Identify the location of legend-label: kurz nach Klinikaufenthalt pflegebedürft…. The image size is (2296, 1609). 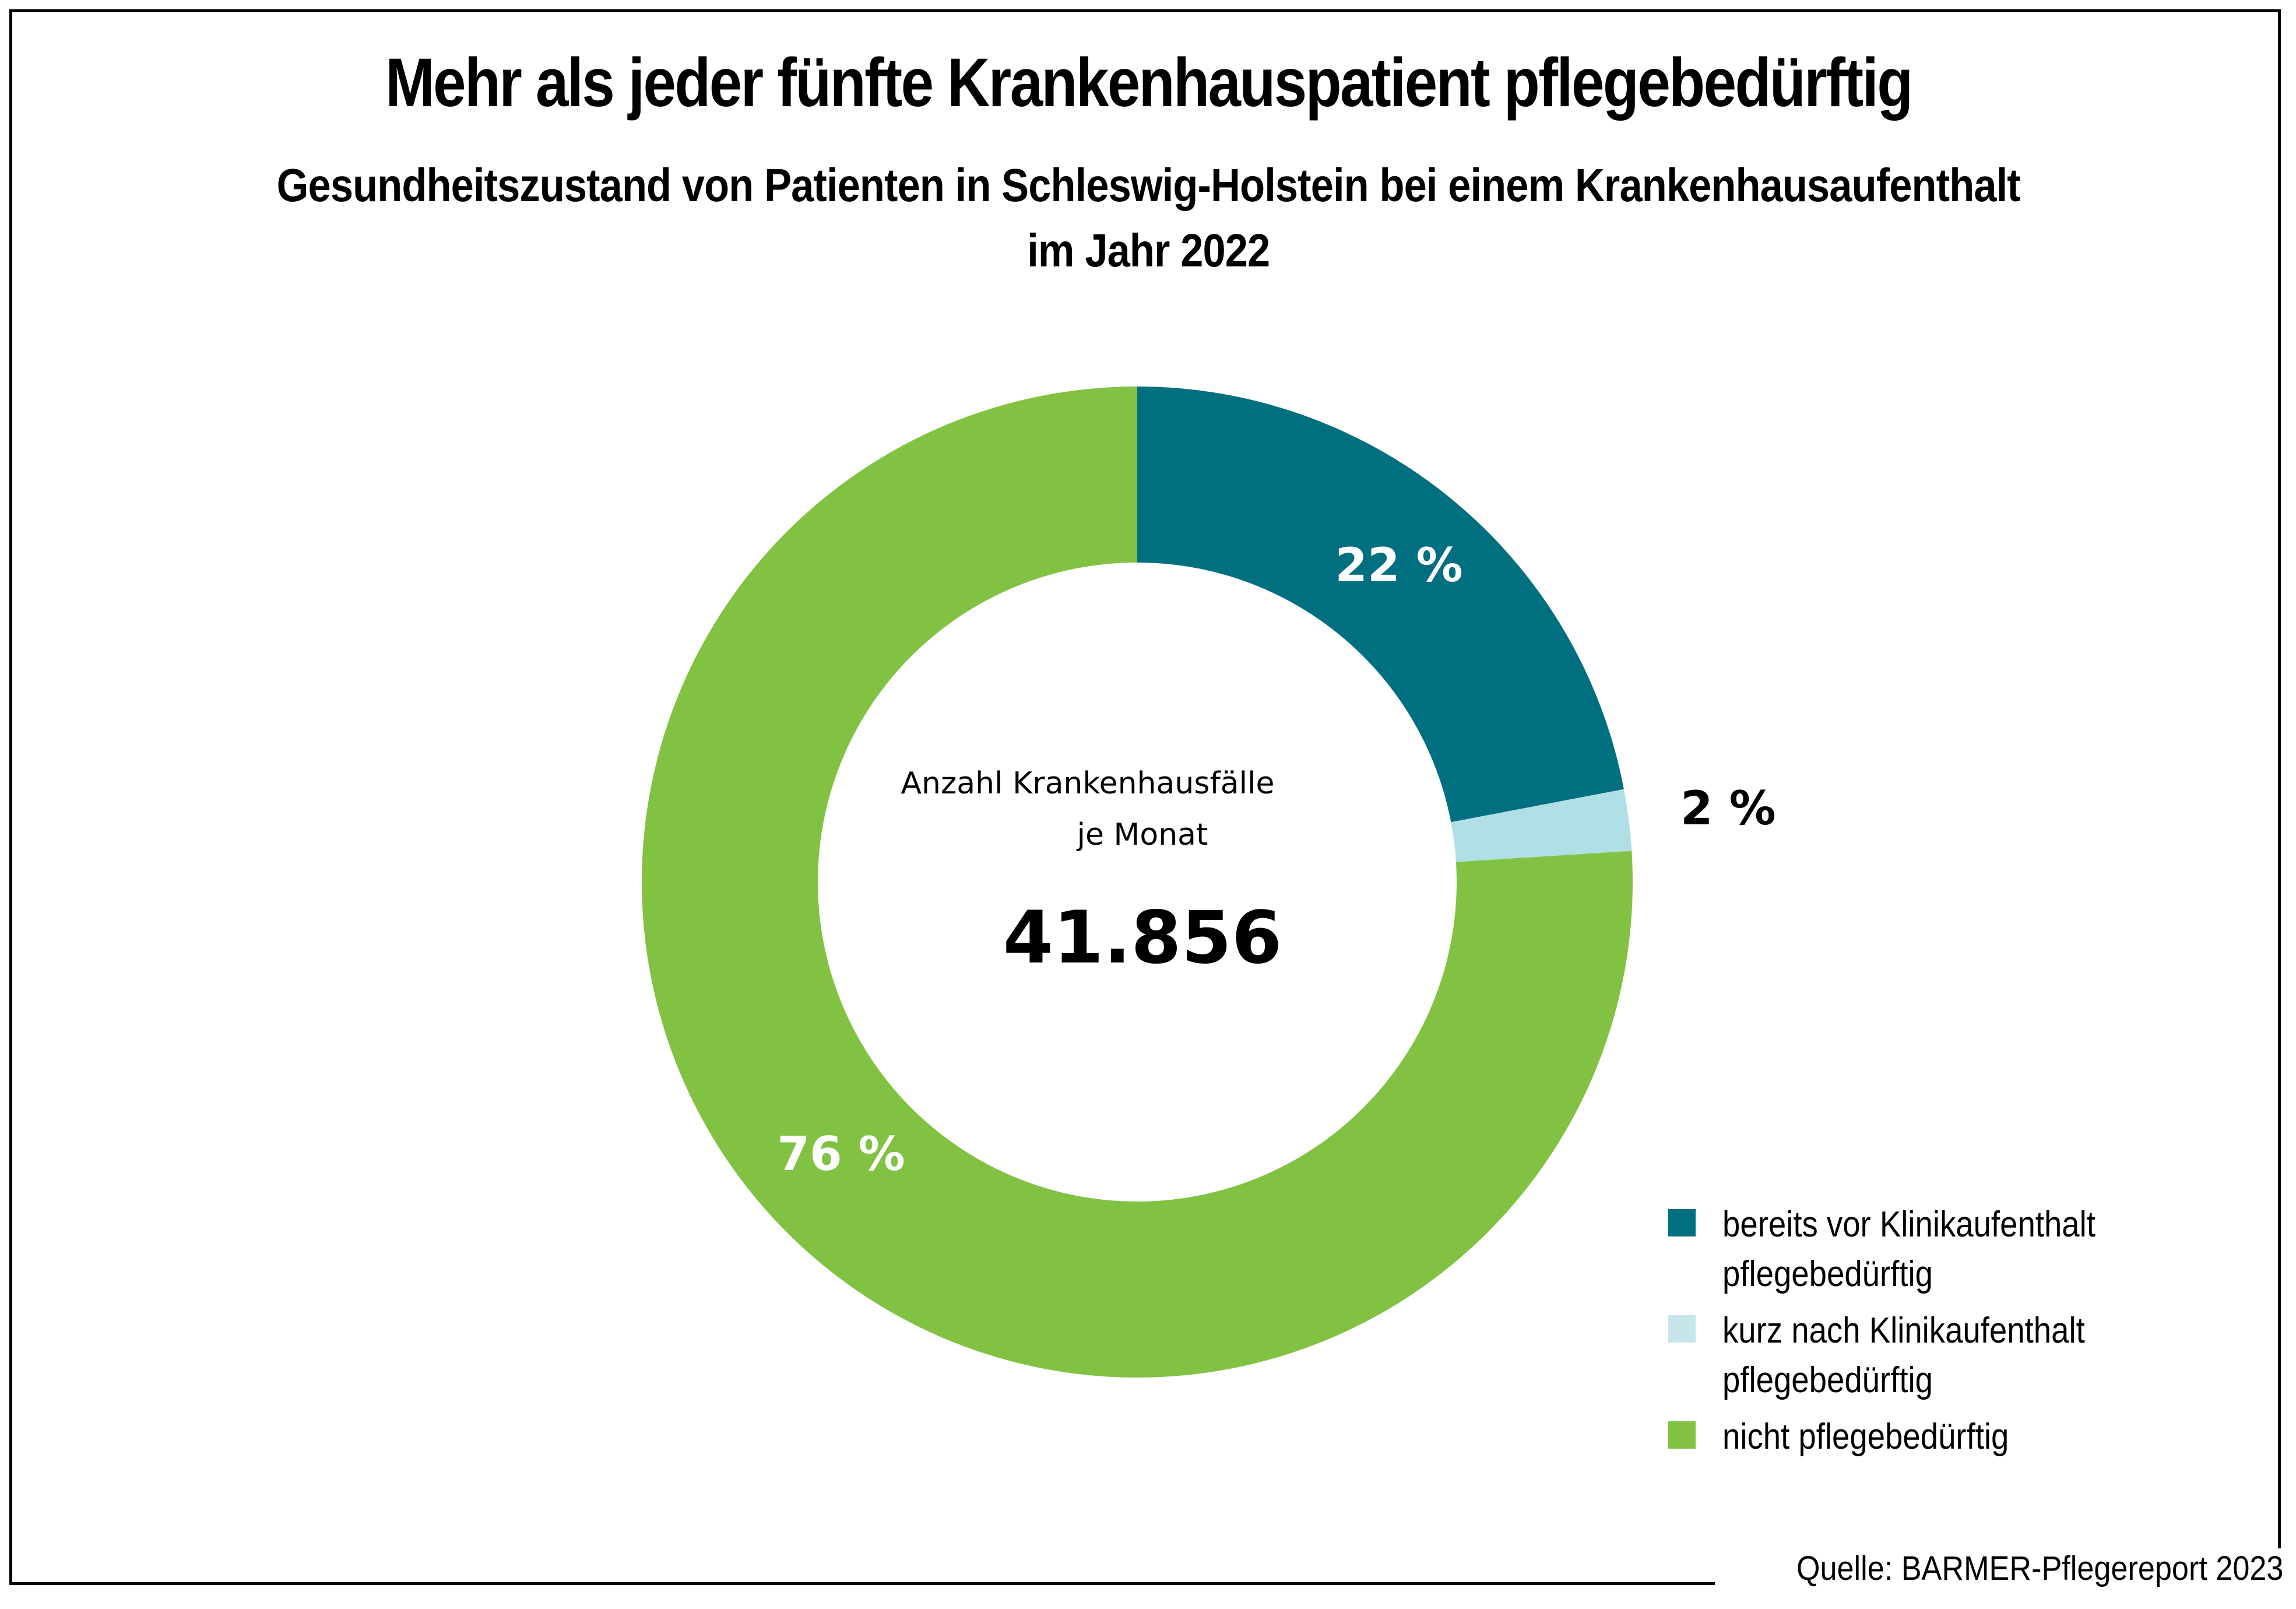
(1903, 1355).